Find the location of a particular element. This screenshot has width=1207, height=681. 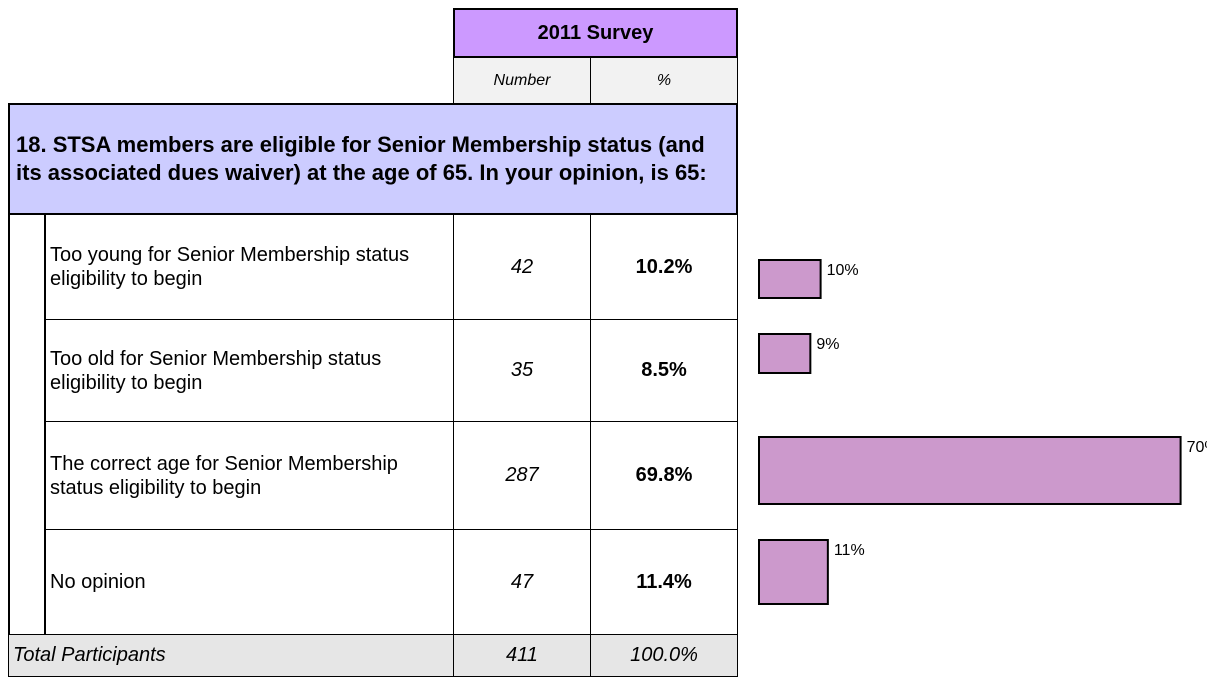

total-number: 411 is located at coordinates (522, 655).